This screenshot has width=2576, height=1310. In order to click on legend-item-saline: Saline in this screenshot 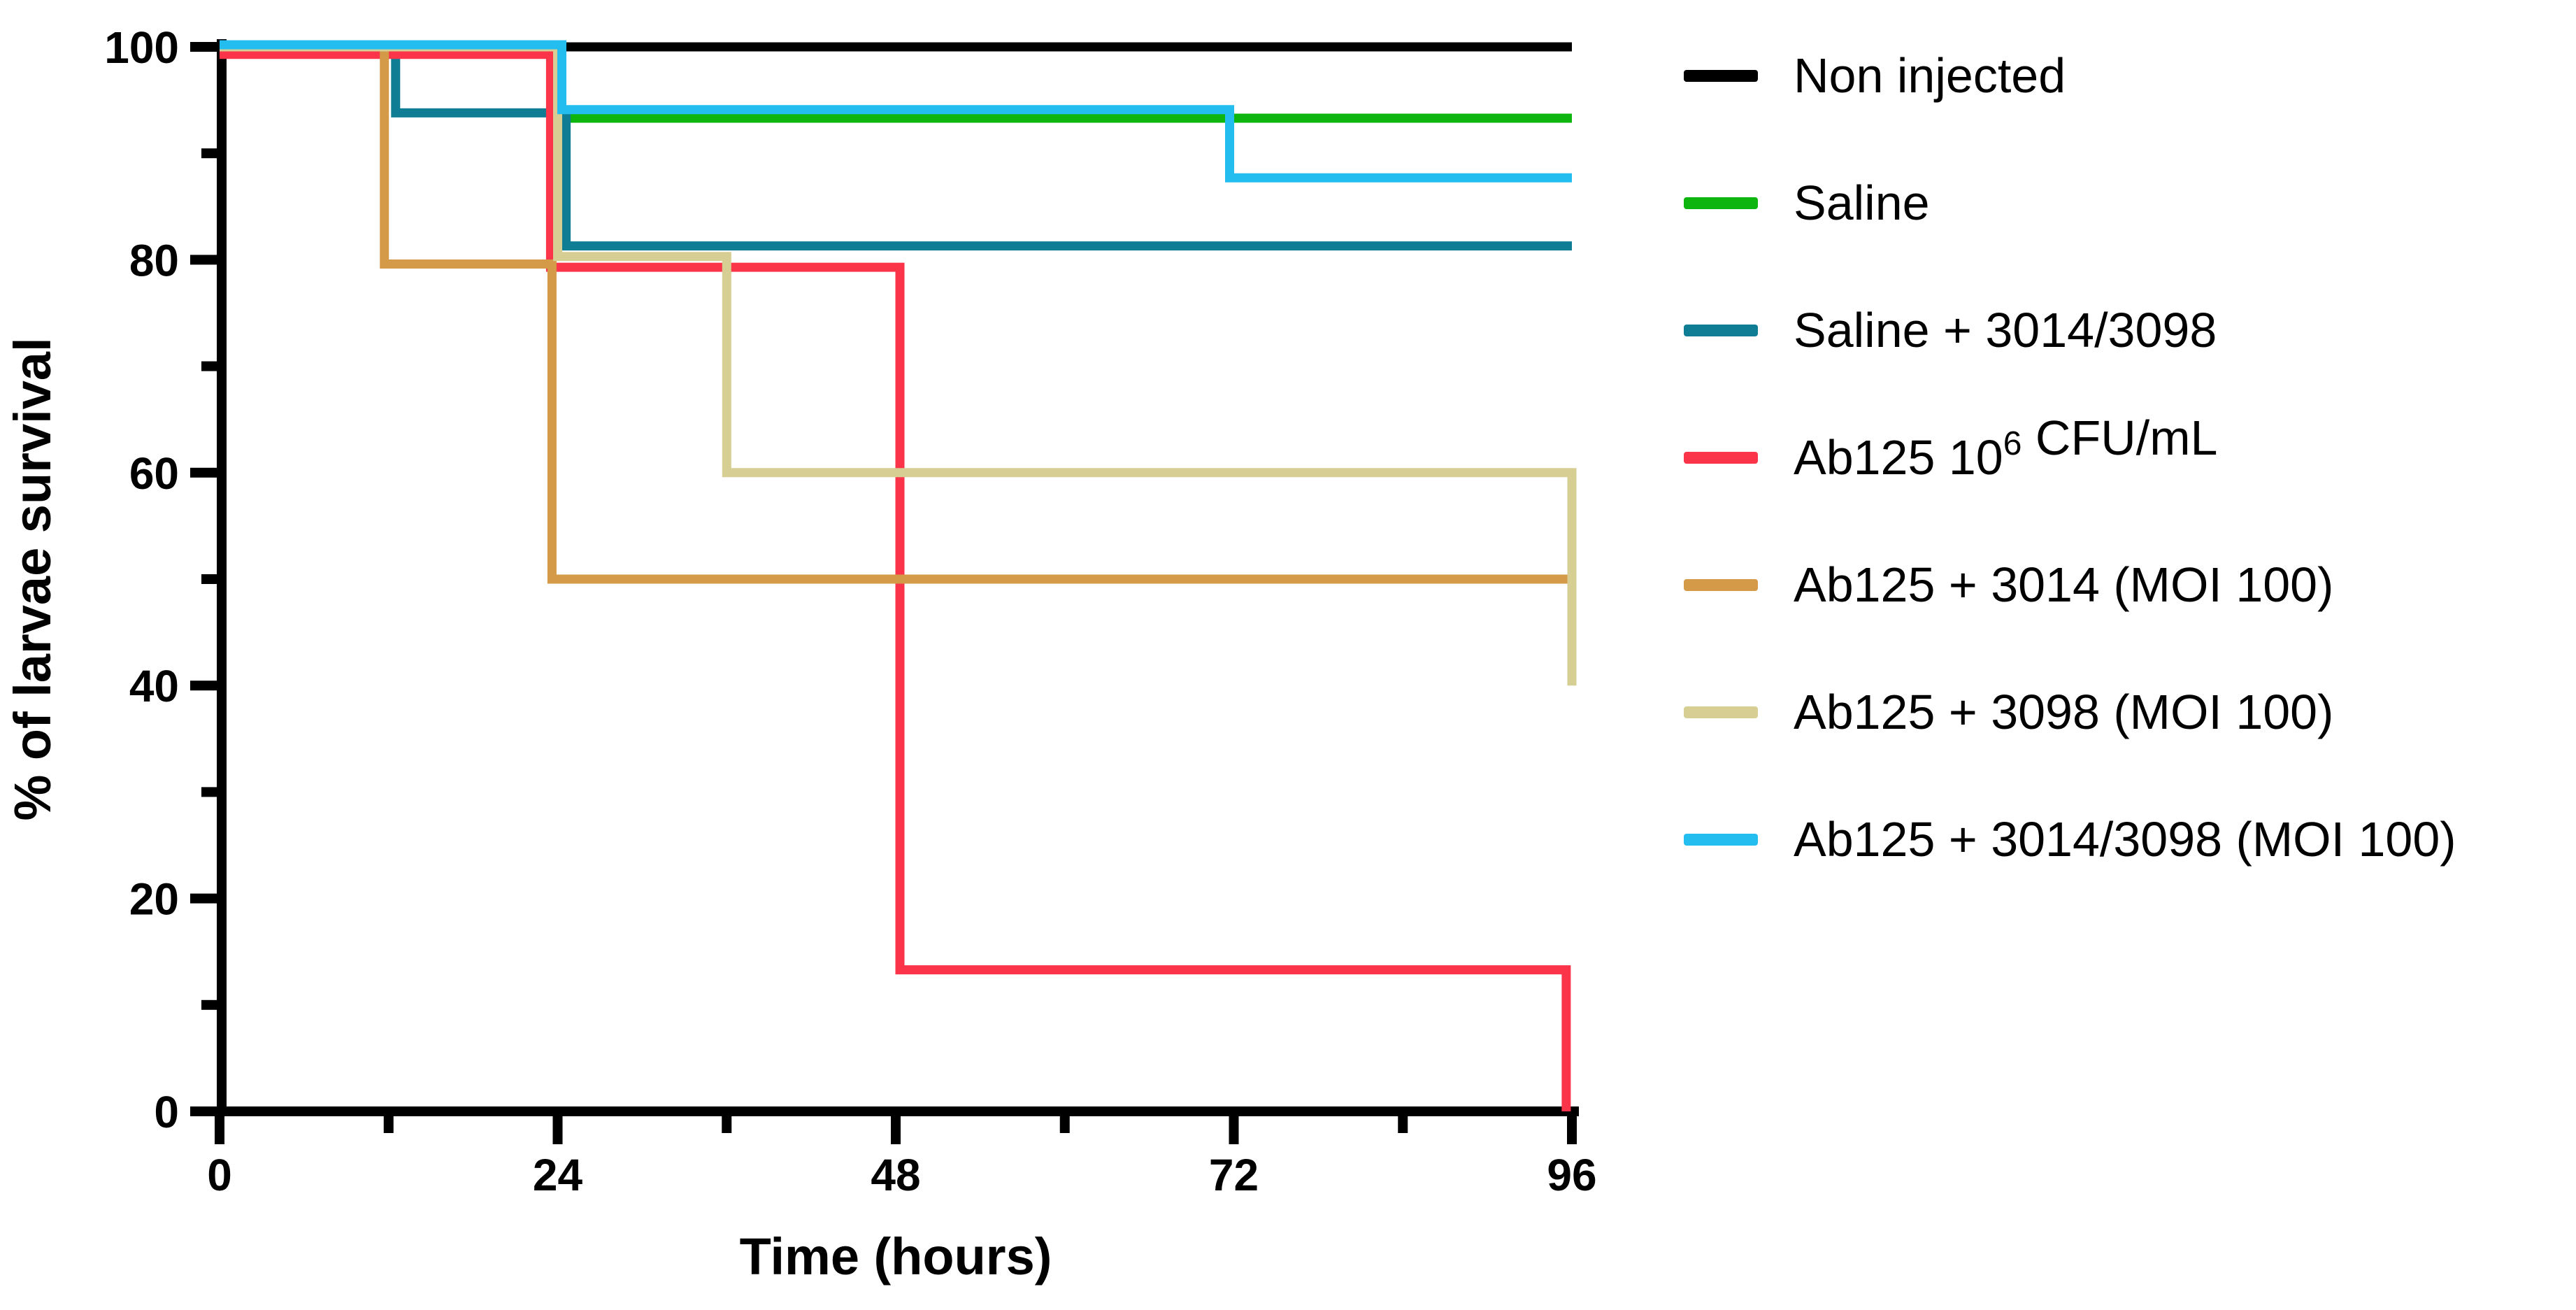, I will do `click(1807, 203)`.